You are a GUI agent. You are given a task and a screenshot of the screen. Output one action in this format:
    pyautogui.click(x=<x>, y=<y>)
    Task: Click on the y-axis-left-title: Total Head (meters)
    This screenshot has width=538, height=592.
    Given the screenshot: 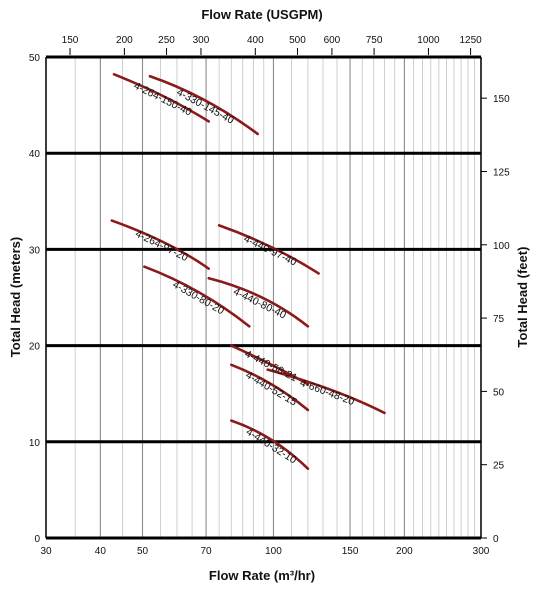 What is the action you would take?
    pyautogui.click(x=15, y=297)
    